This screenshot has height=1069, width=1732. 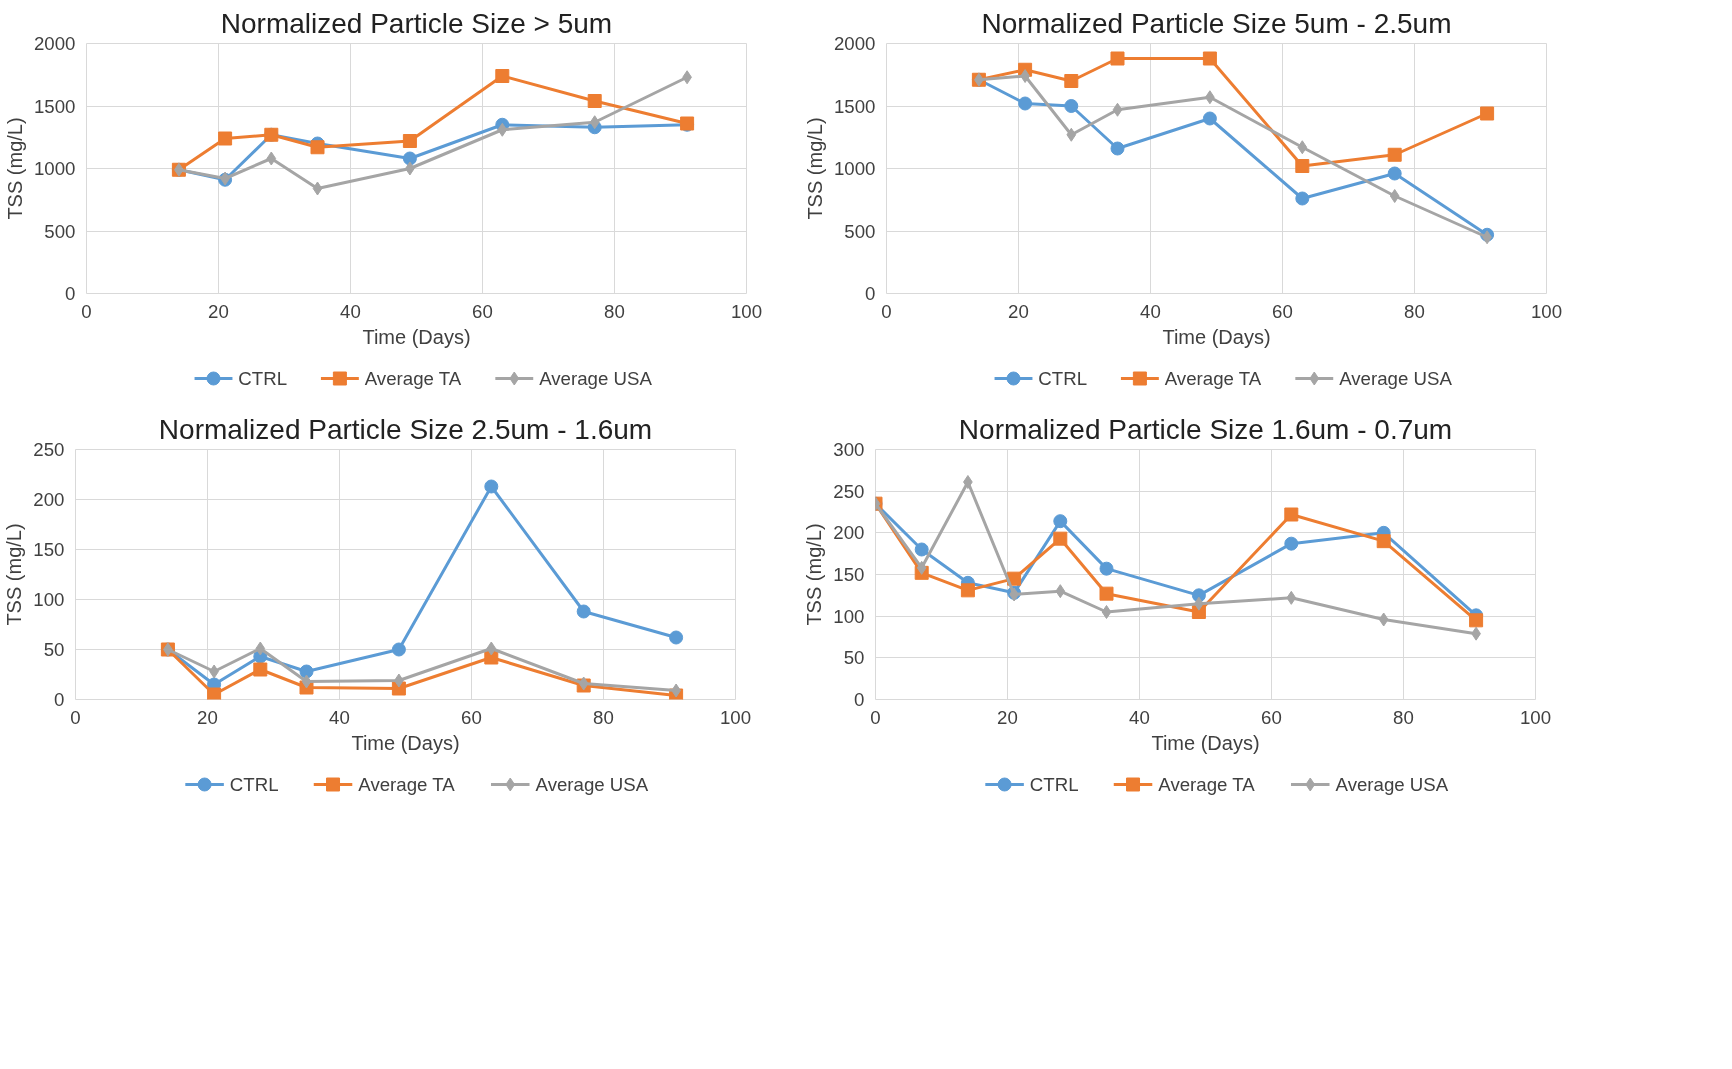 What do you see at coordinates (1216, 23) in the screenshot?
I see `chart-title: Normalized Particle Size 5um - 2.5um` at bounding box center [1216, 23].